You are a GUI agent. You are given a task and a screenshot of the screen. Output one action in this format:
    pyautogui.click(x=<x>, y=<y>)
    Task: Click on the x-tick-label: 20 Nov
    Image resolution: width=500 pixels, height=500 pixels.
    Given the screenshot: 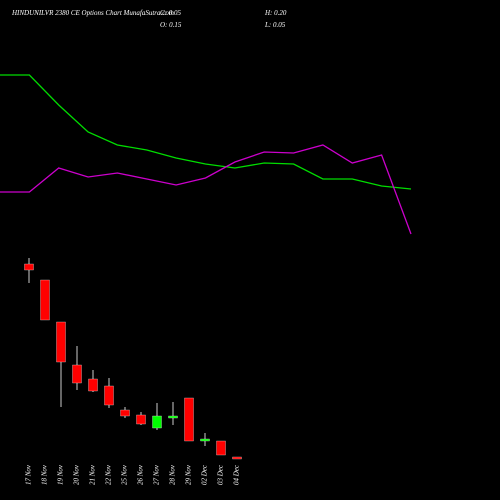 What is the action you would take?
    pyautogui.click(x=77, y=474)
    